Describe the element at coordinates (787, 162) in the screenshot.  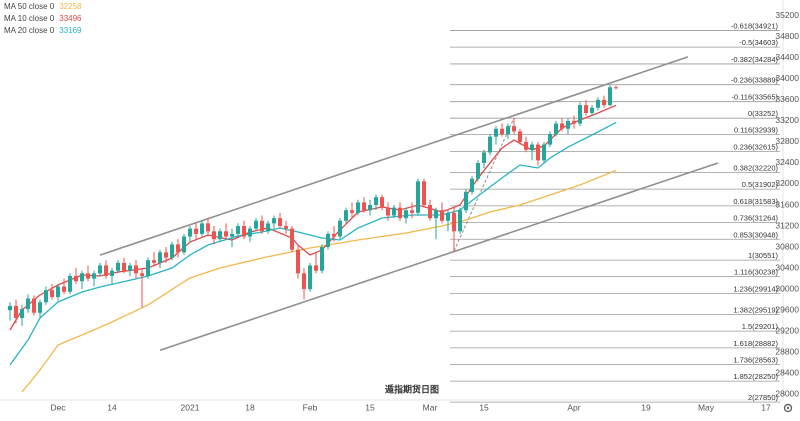
I see `y-tick-label: 32400` at that location.